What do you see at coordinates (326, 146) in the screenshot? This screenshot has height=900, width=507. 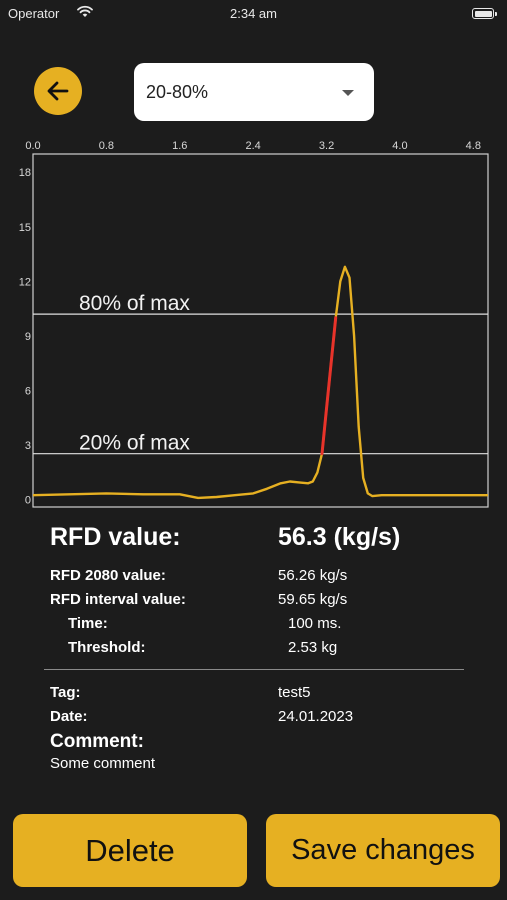 I see `x-tick-label: 3.2` at bounding box center [326, 146].